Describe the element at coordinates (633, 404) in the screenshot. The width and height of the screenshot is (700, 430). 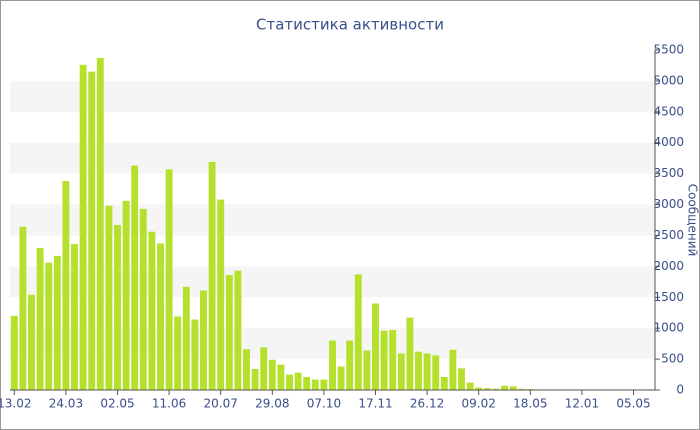
I see `x-tick-label: 05.05` at that location.